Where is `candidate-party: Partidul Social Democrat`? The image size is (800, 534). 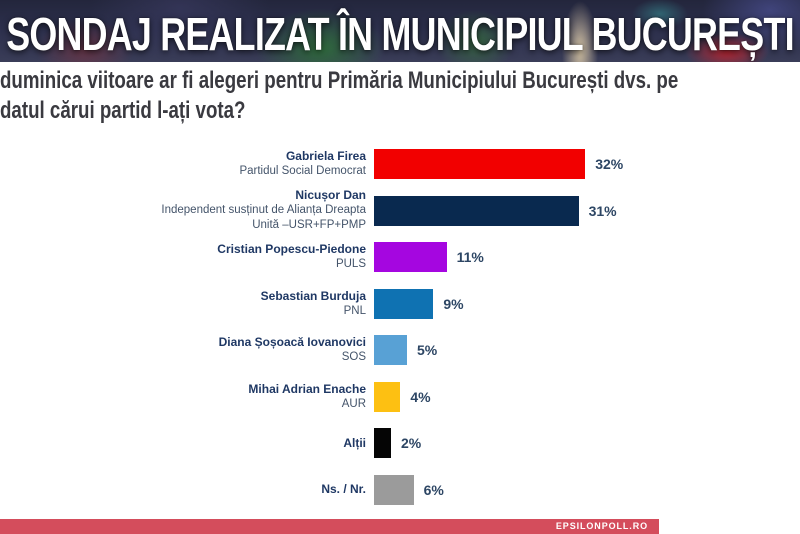
candidate-party: Partidul Social Democrat is located at coordinates (302, 171).